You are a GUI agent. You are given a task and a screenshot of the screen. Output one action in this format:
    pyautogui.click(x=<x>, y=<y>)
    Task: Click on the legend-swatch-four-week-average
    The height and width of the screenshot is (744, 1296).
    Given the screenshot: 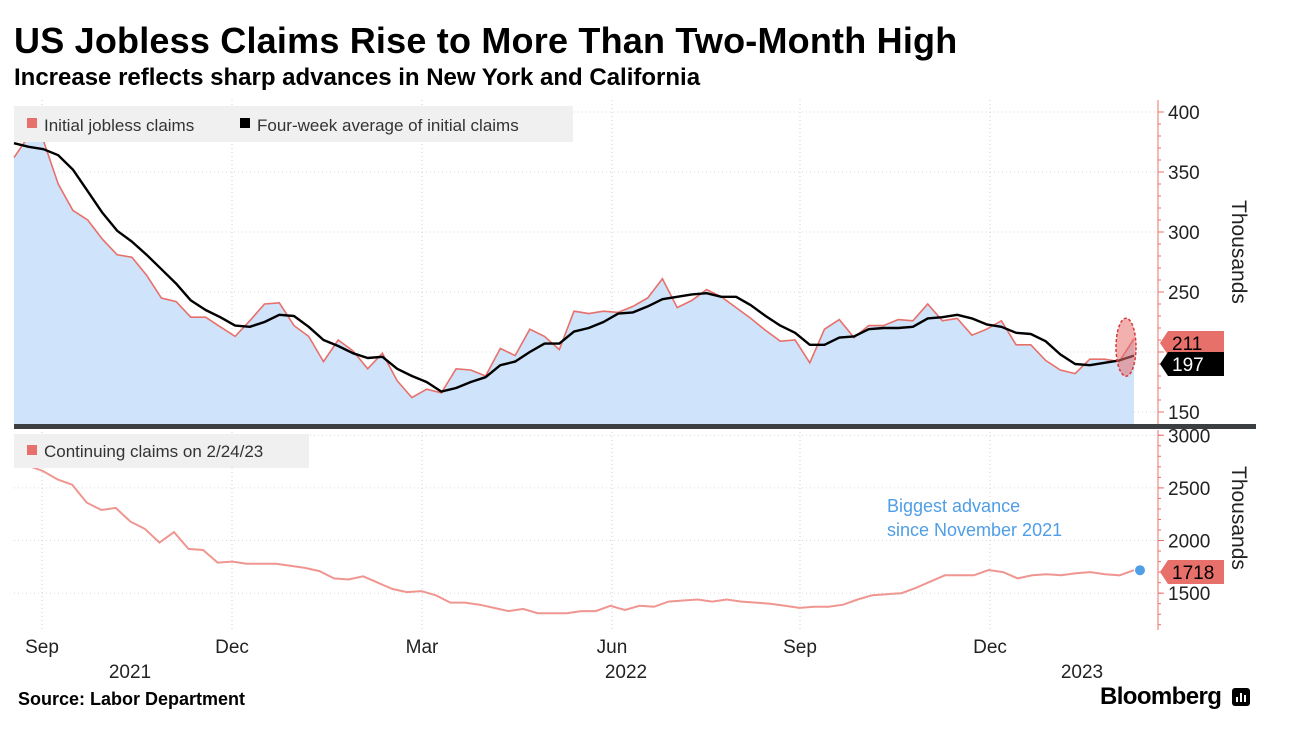 What is the action you would take?
    pyautogui.click(x=245, y=123)
    